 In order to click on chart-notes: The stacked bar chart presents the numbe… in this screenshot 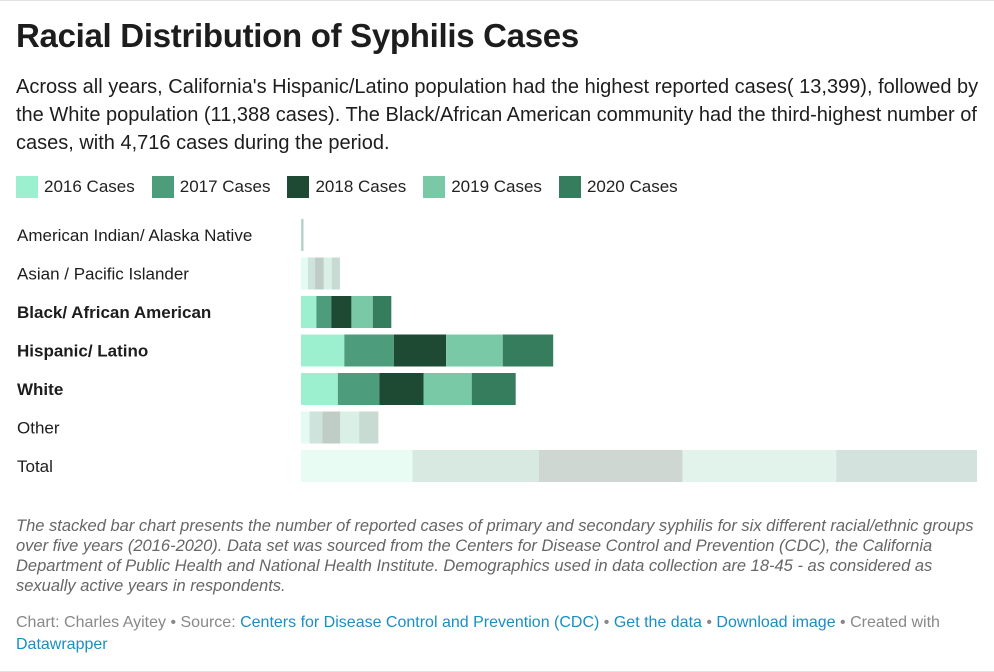, I will do `click(495, 556)`.